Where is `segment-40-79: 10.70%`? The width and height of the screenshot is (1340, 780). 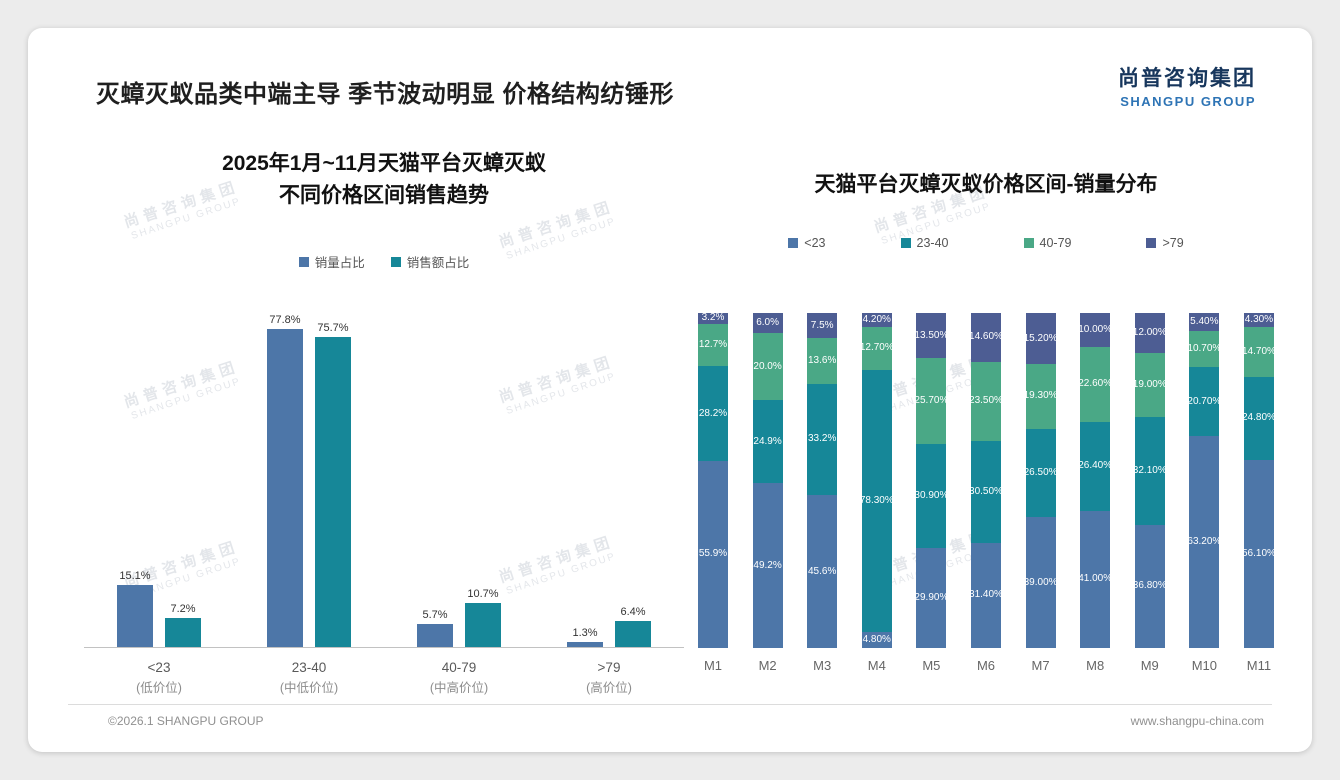
segment-40-79: 10.70% is located at coordinates (1204, 349).